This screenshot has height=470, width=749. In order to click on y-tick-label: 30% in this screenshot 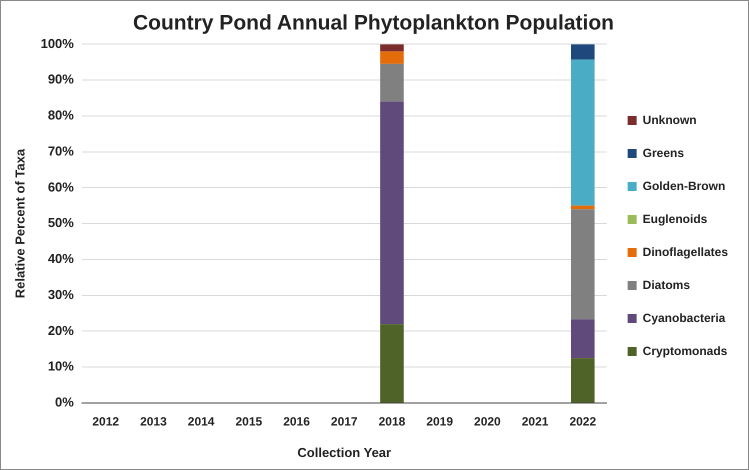, I will do `click(61, 294)`.